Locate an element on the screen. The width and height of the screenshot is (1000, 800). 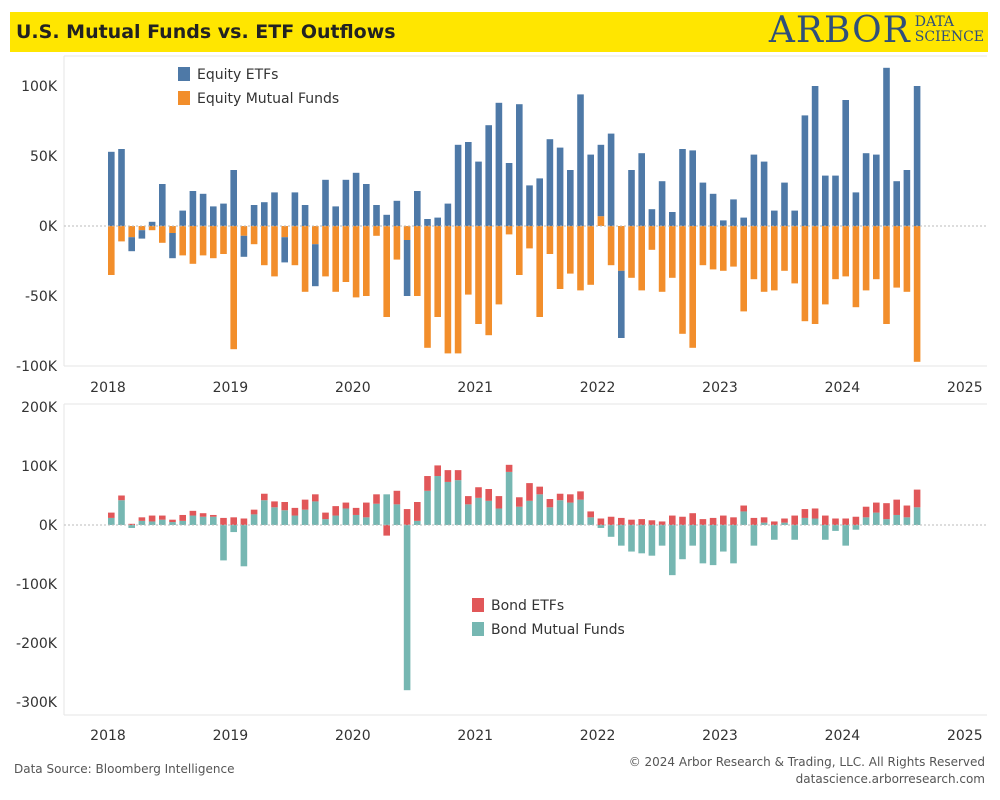
bond-y-tick-label: 200K is located at coordinates (39, 408).